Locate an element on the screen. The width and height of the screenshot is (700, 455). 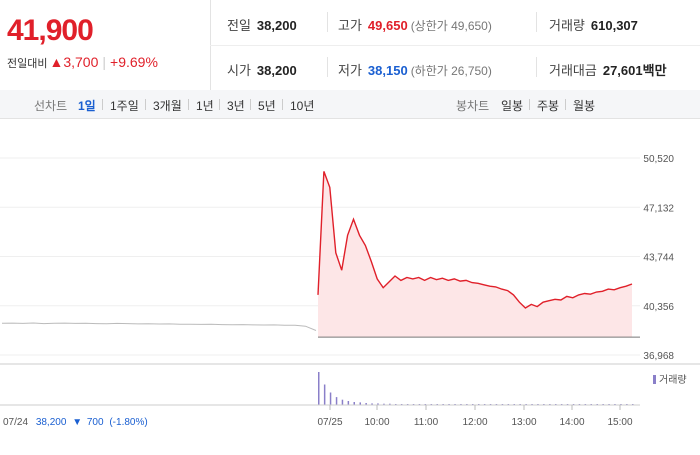
y-tick-label: 43,744 is located at coordinates (658, 258).